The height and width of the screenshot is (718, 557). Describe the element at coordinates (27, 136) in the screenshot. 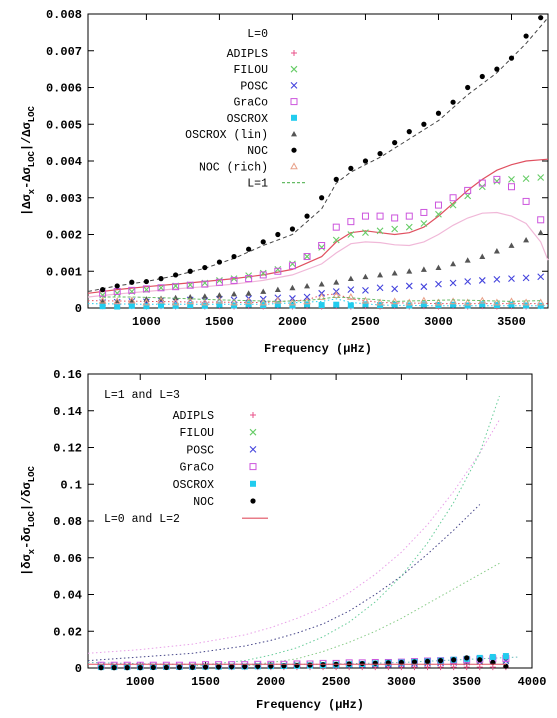

I see `top-ylabel-part: |/Δσ` at that location.